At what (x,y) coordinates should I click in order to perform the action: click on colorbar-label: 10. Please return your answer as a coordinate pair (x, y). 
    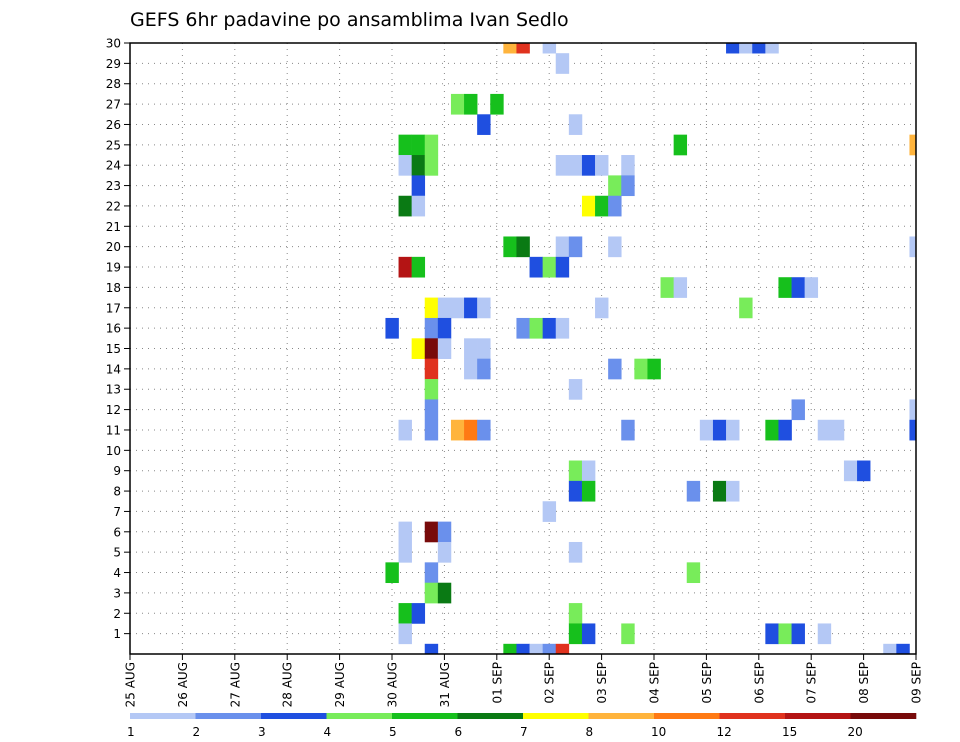
    Looking at the image, I should click on (658, 732).